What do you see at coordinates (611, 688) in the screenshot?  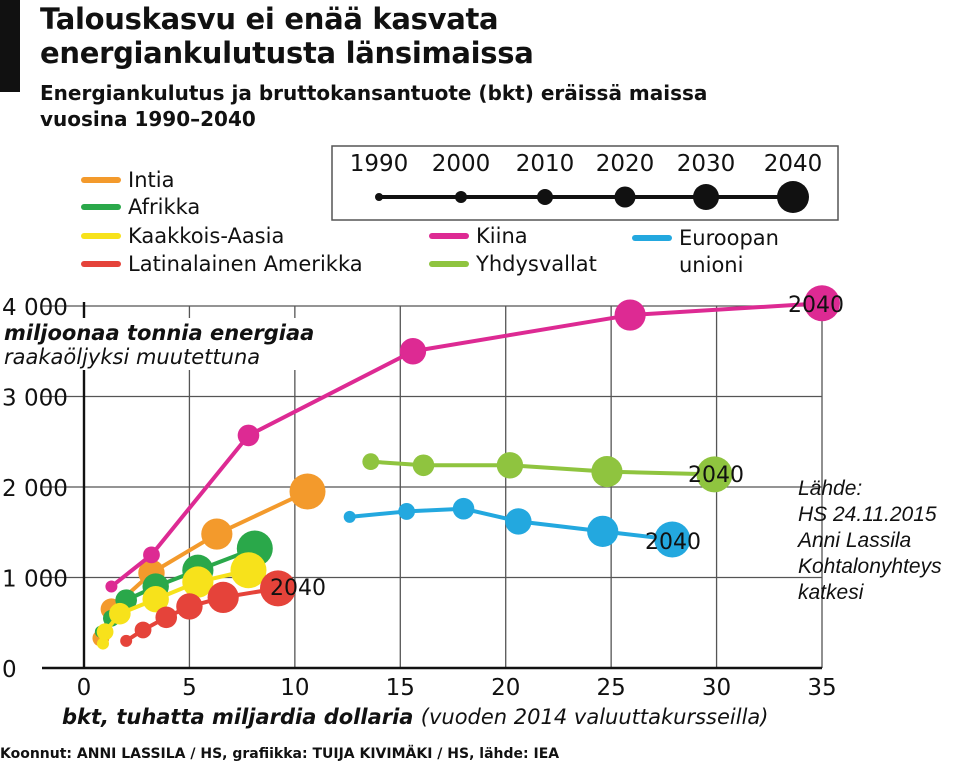 I see `x-tick-label: 25` at bounding box center [611, 688].